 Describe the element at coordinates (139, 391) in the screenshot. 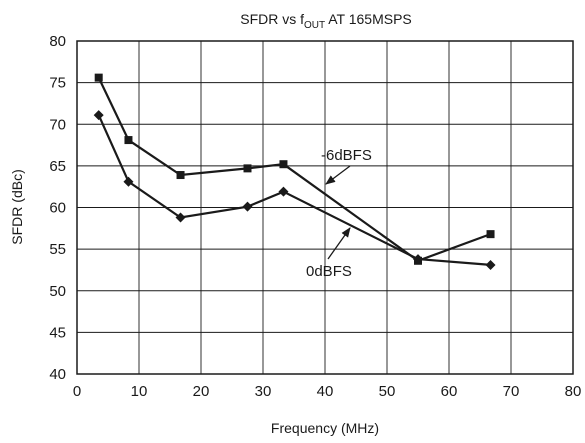

I see `x-tick-label: 10` at that location.